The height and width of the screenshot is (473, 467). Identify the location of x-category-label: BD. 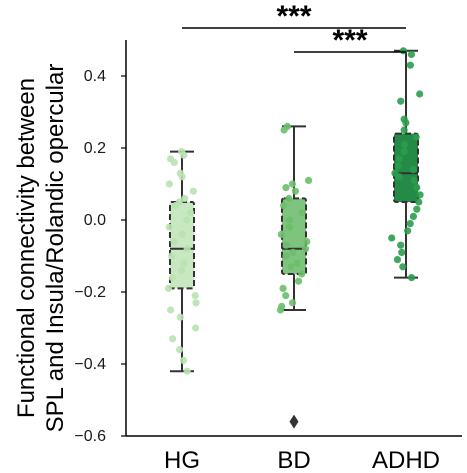
(293, 460).